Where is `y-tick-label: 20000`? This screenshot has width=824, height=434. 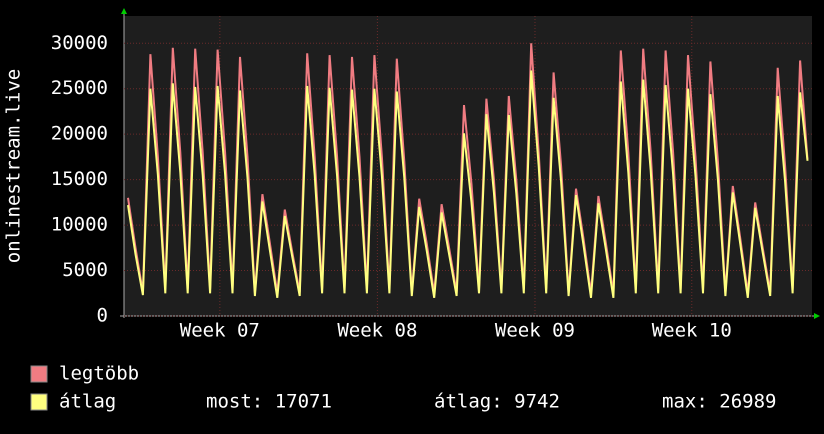
y-tick-label: 20000 is located at coordinates (79, 134).